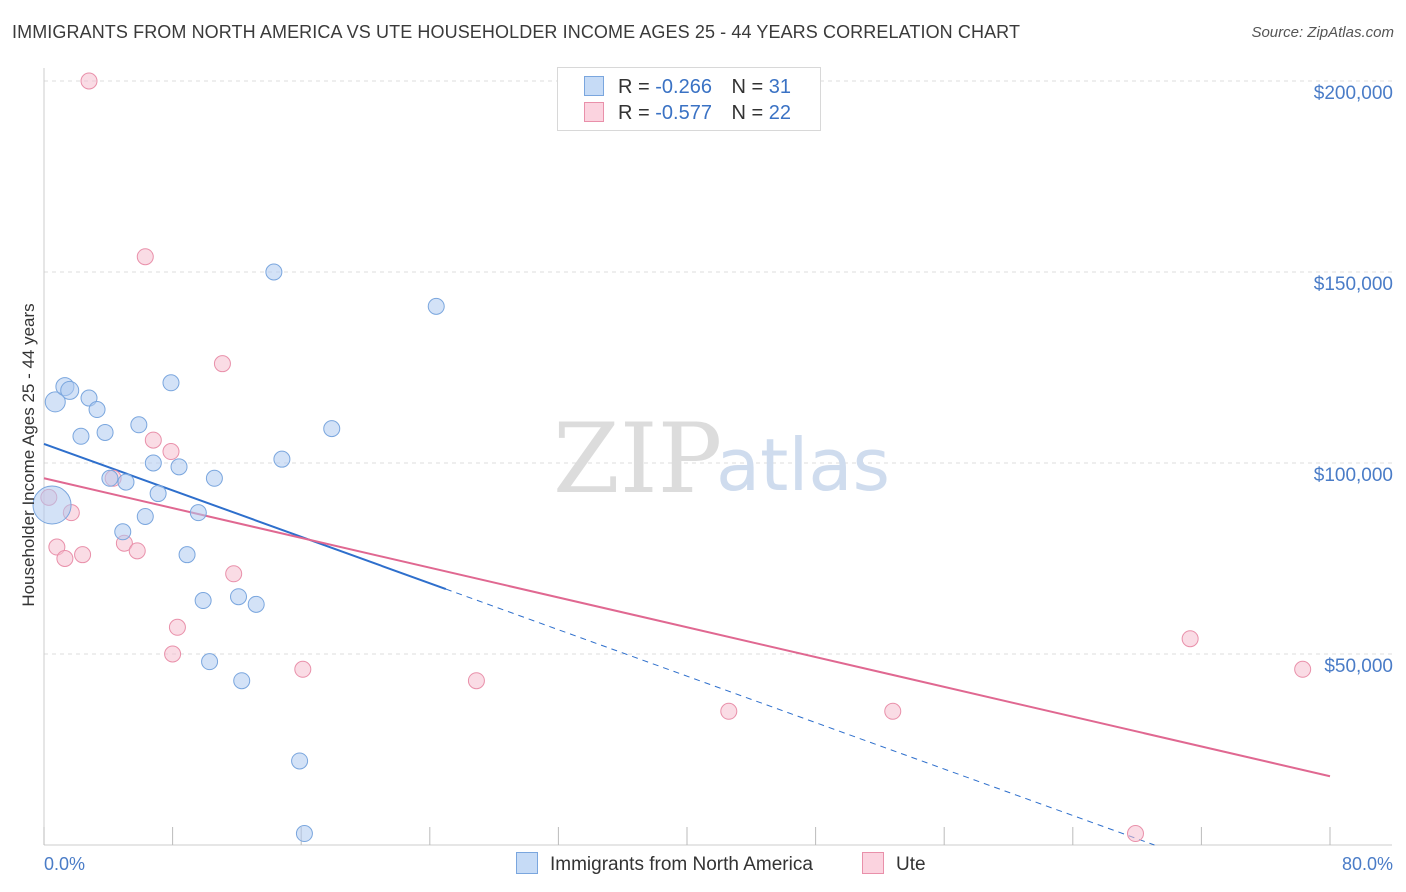 The width and height of the screenshot is (1406, 892). I want to click on legend-n-value-2: 22, so click(780, 113).